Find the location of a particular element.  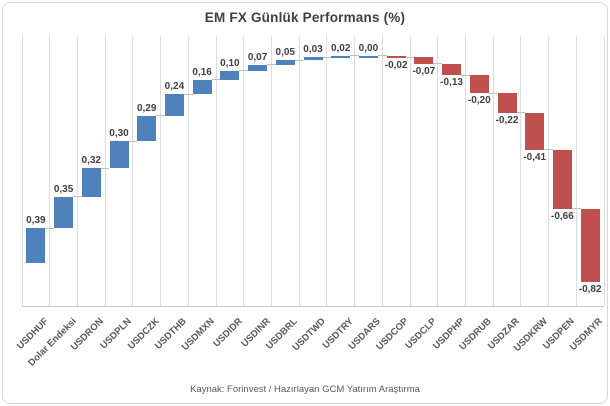

bar-label: -0,41 is located at coordinates (535, 157).